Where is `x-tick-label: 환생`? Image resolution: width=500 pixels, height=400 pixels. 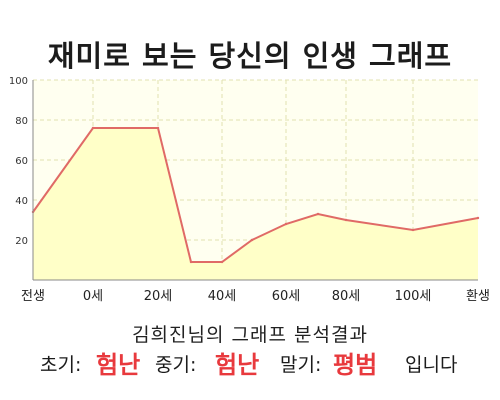 x-tick-label: 환생 is located at coordinates (478, 296).